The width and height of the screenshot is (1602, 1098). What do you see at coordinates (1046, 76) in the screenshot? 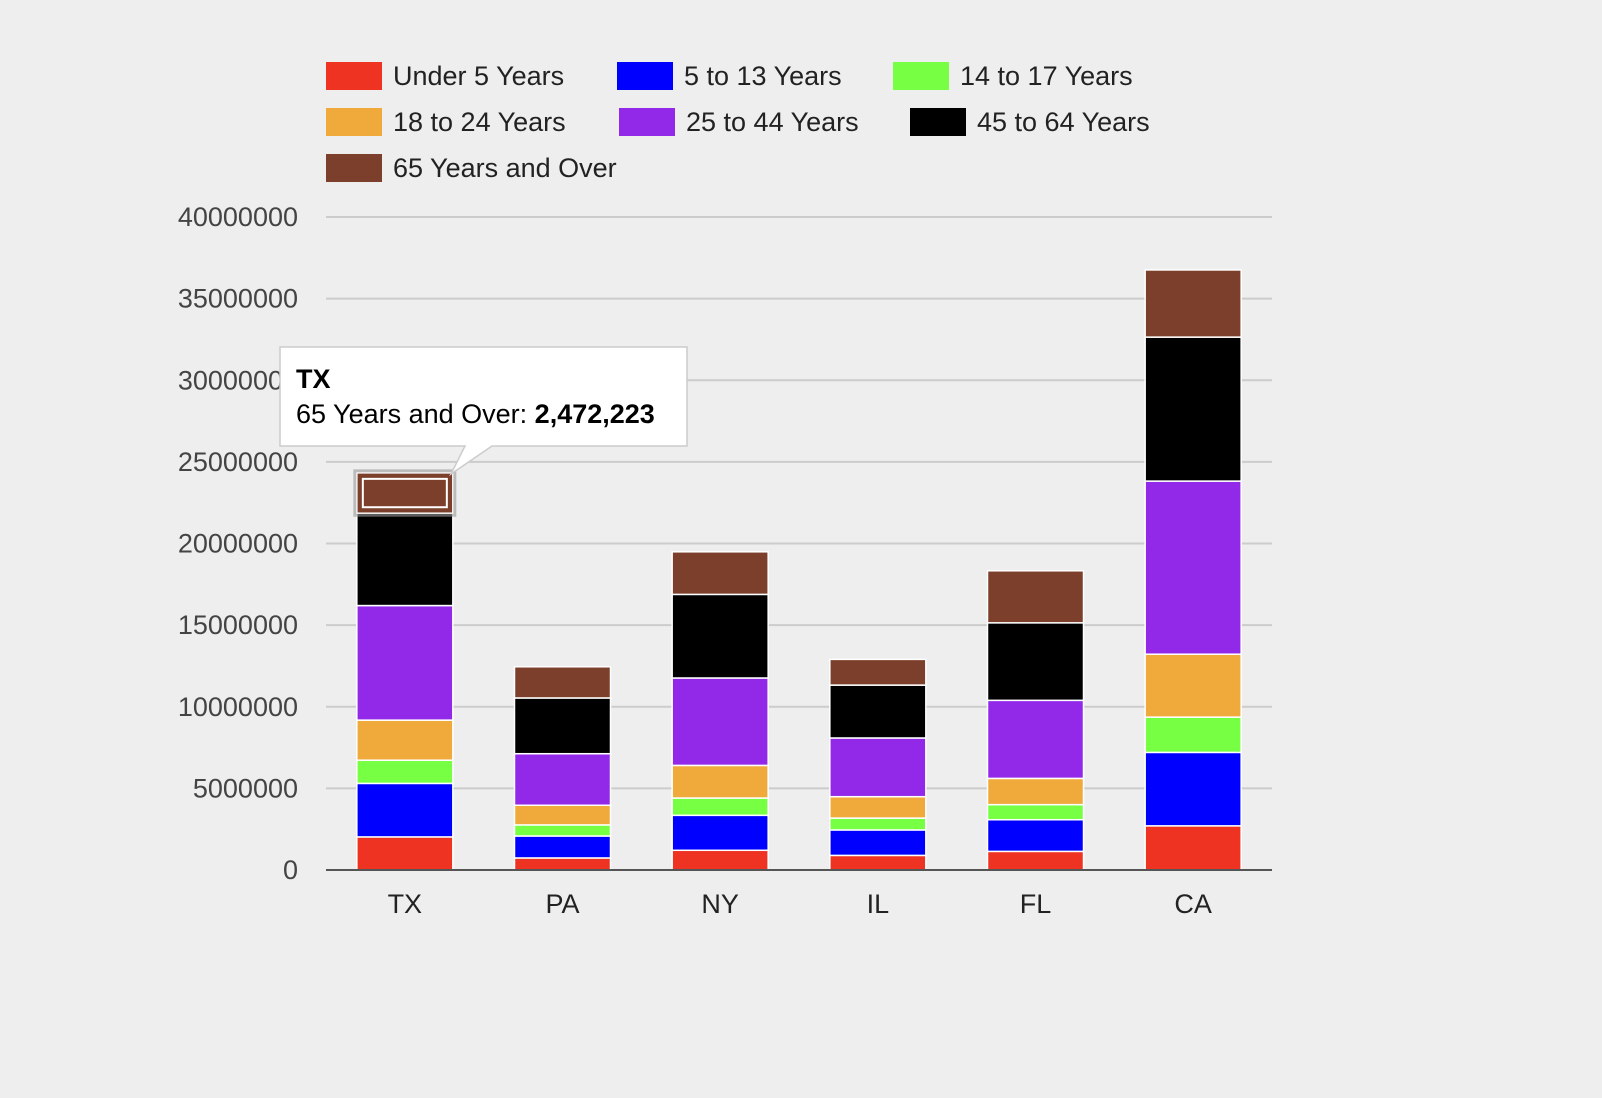
I see `legend-label: 14 to 17 Years` at bounding box center [1046, 76].